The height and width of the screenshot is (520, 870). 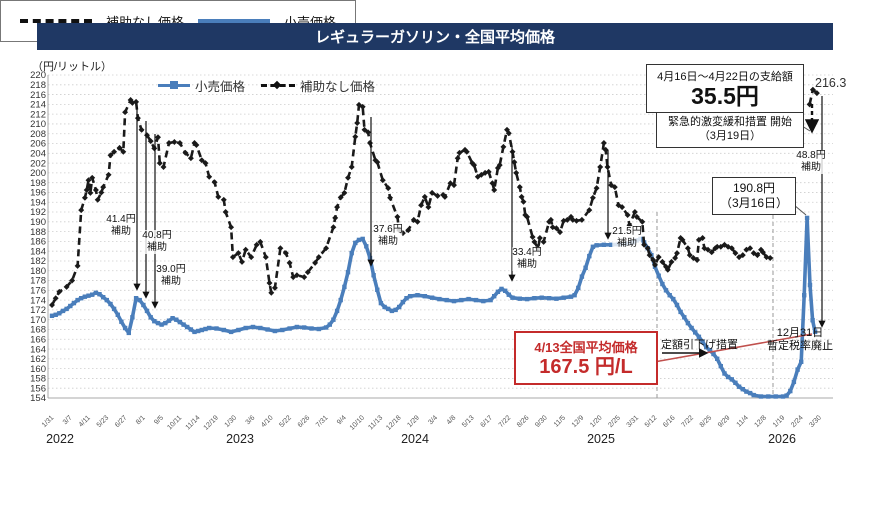 I want to click on svg-text: 168, so click(x=38, y=330).